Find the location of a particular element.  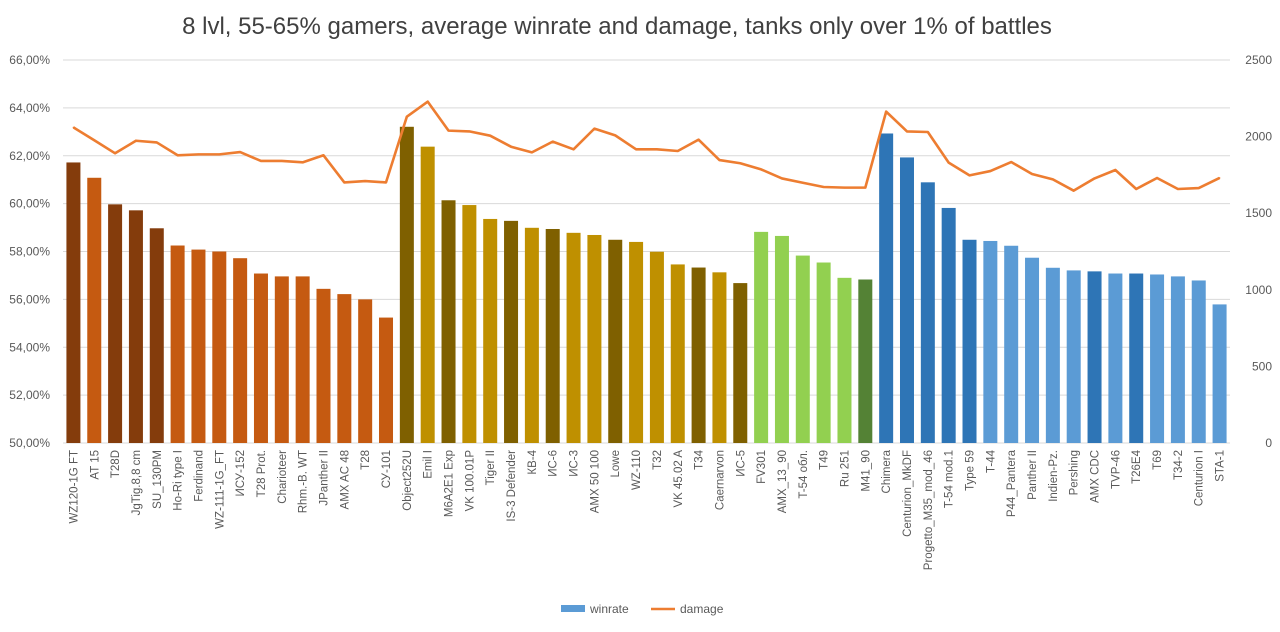

right-tick-label: 2000 is located at coordinates (1258, 137).